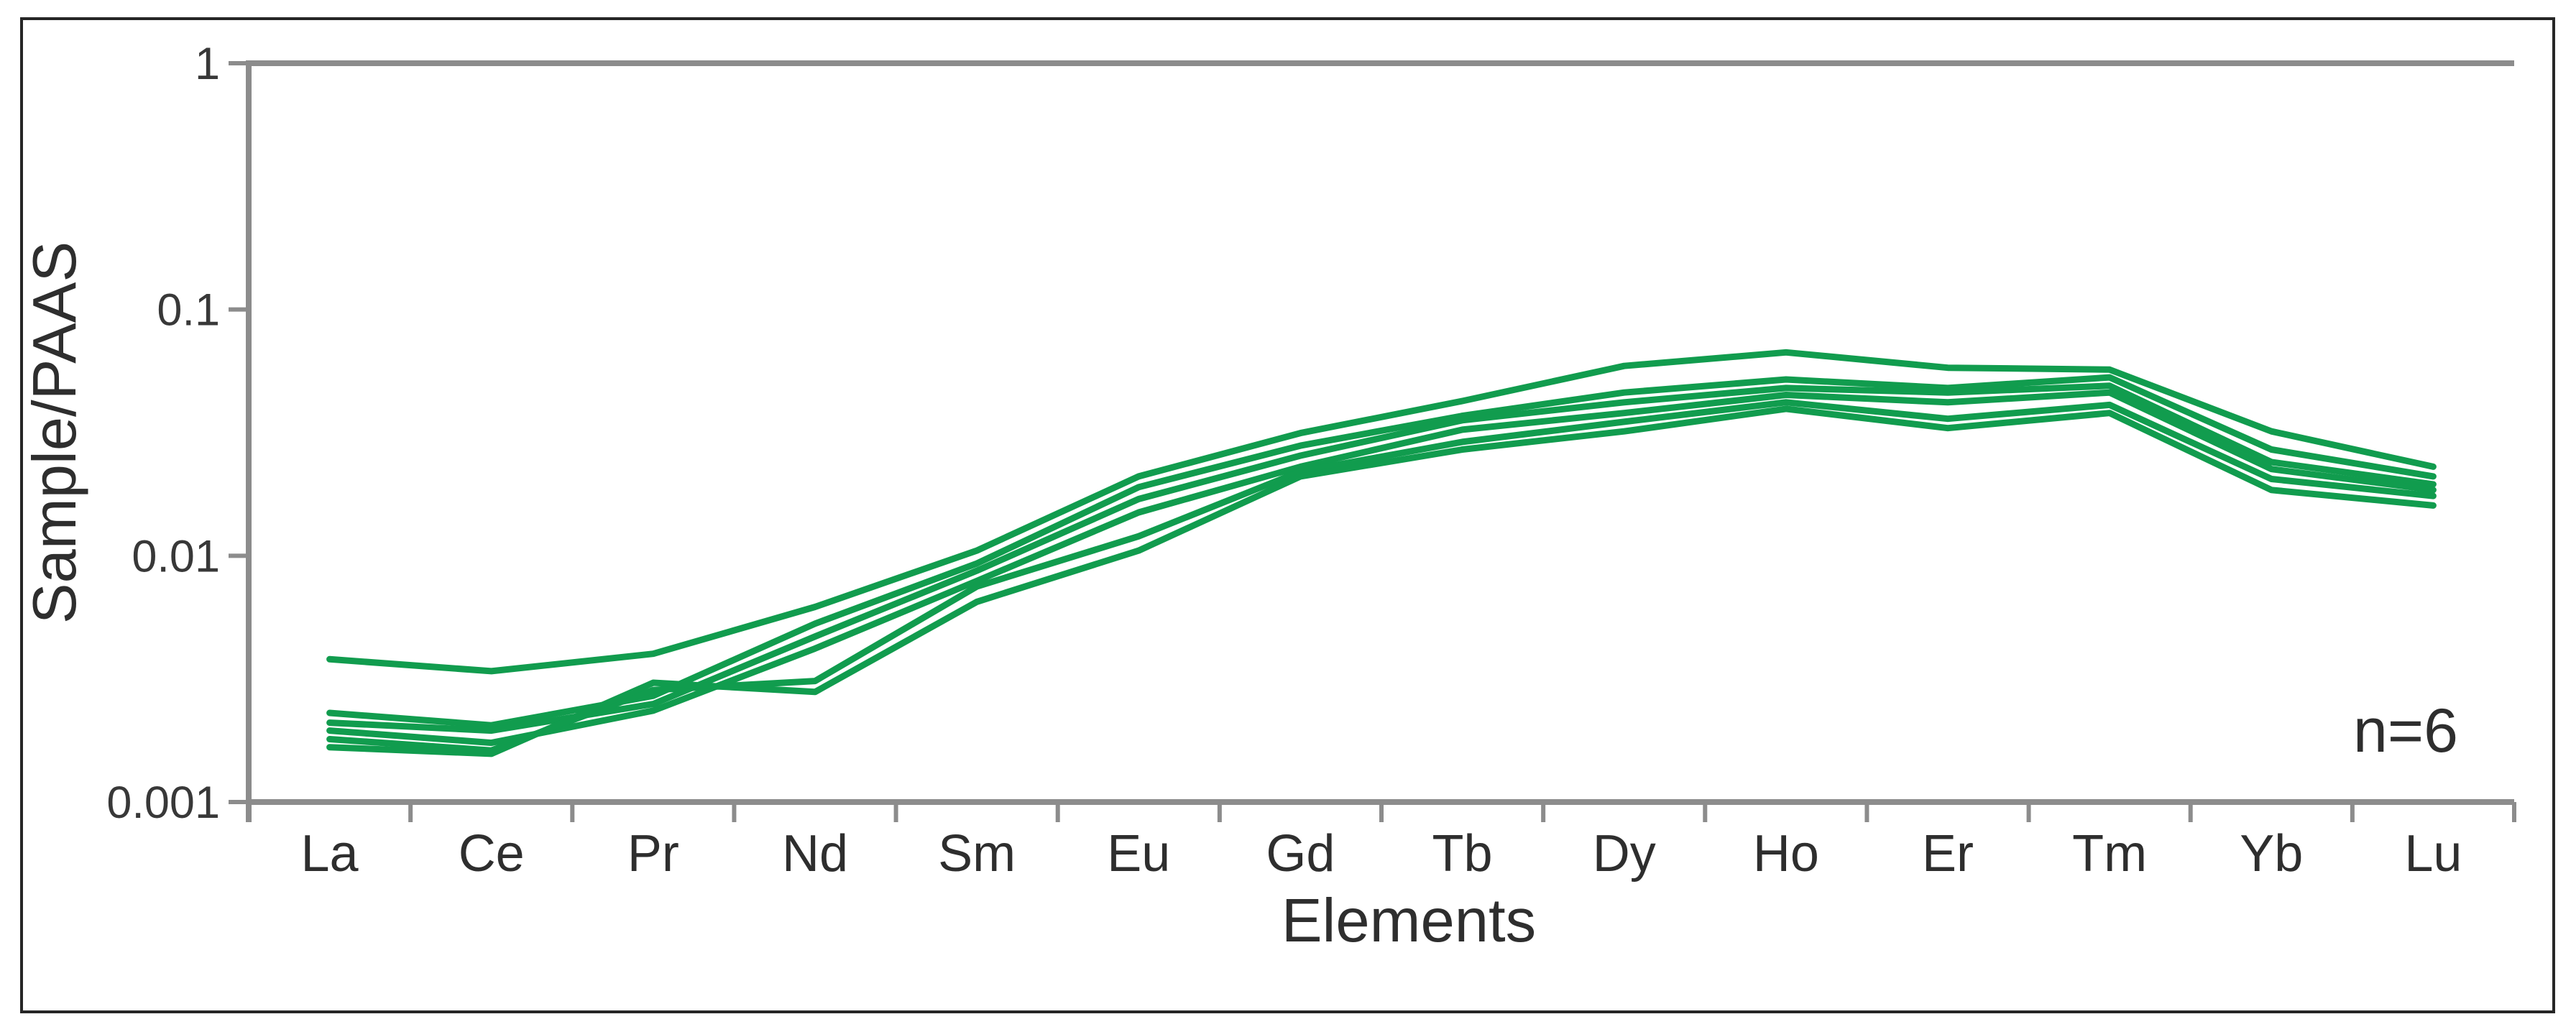  Describe the element at coordinates (653, 854) in the screenshot. I see `x-category-label-pr: Pr` at that location.